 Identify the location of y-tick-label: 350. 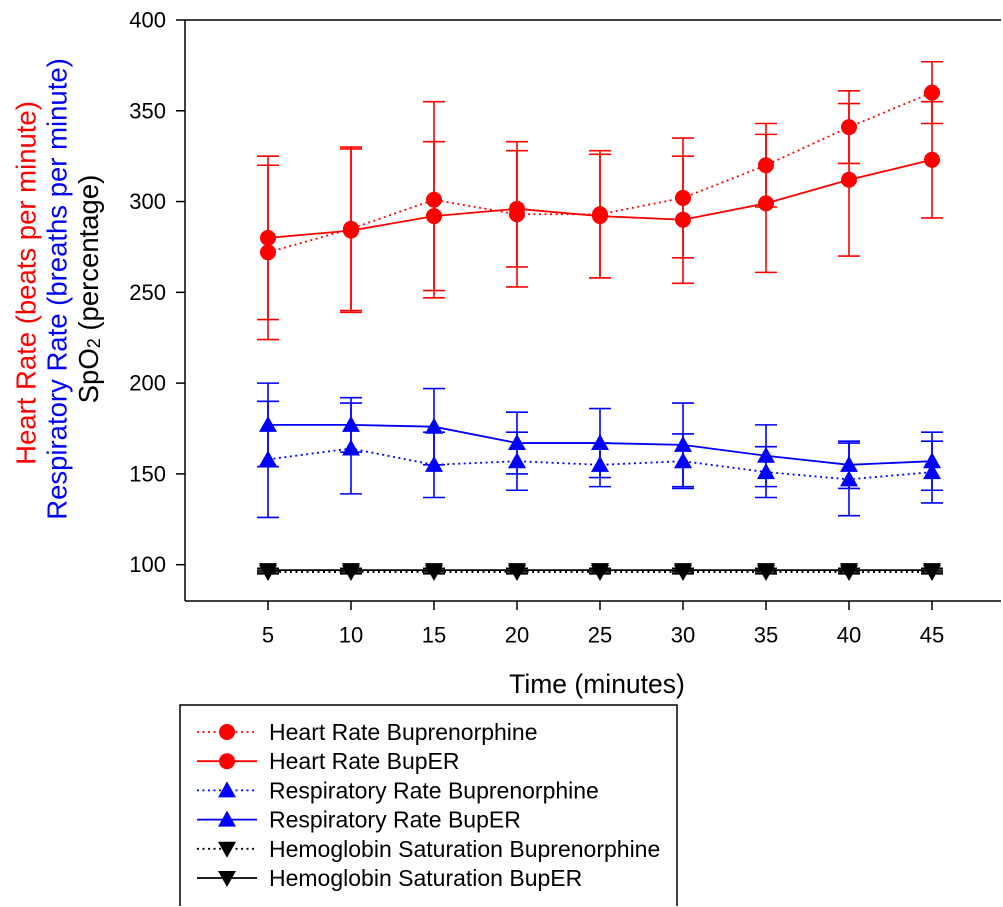
(147, 110).